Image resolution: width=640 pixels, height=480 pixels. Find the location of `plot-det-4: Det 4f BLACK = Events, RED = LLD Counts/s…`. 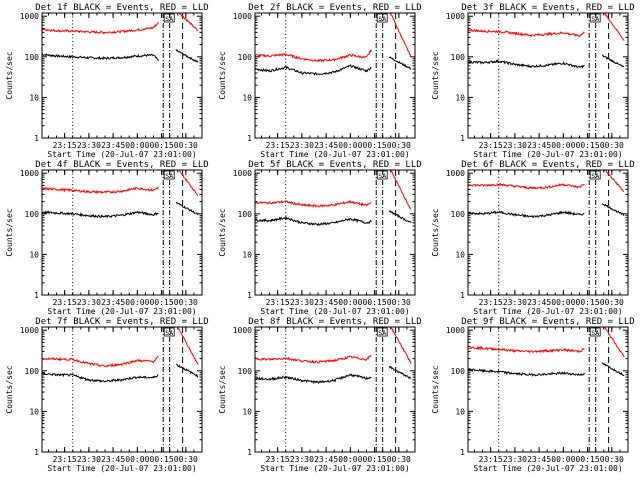

plot-det-4: Det 4f BLACK = Events, RED = LLD Counts/s… is located at coordinates (107, 238).